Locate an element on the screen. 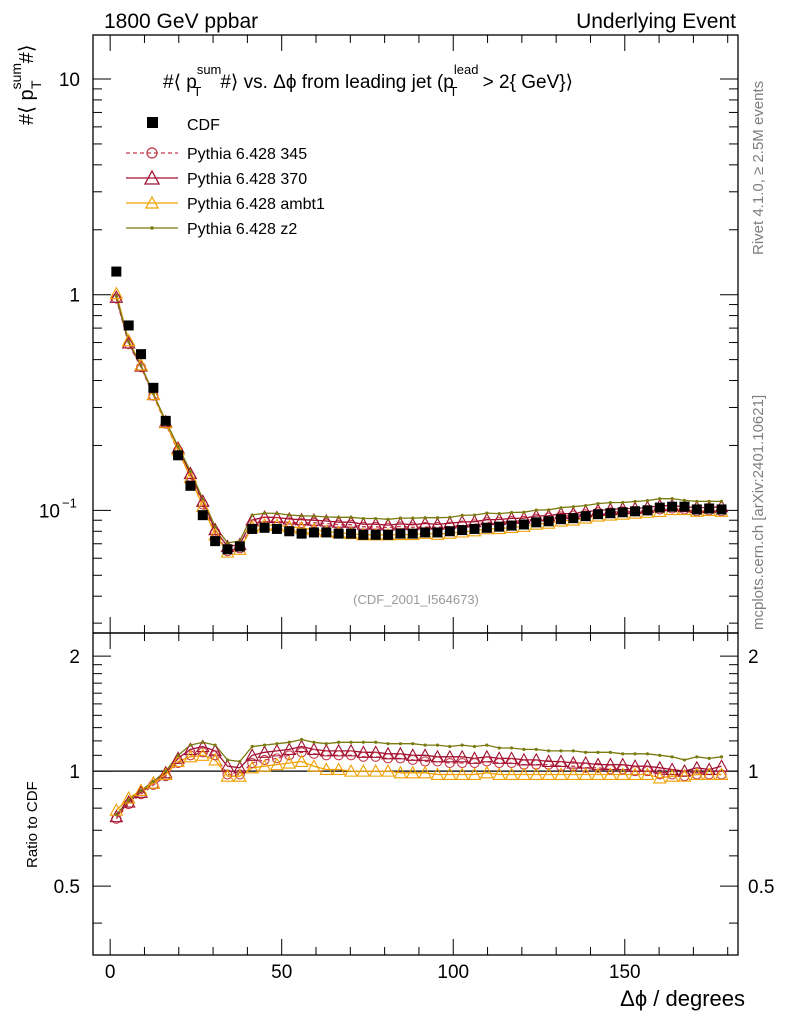 Image resolution: width=786 pixels, height=1024 pixels. legend-marker-z2 is located at coordinates (152, 228).